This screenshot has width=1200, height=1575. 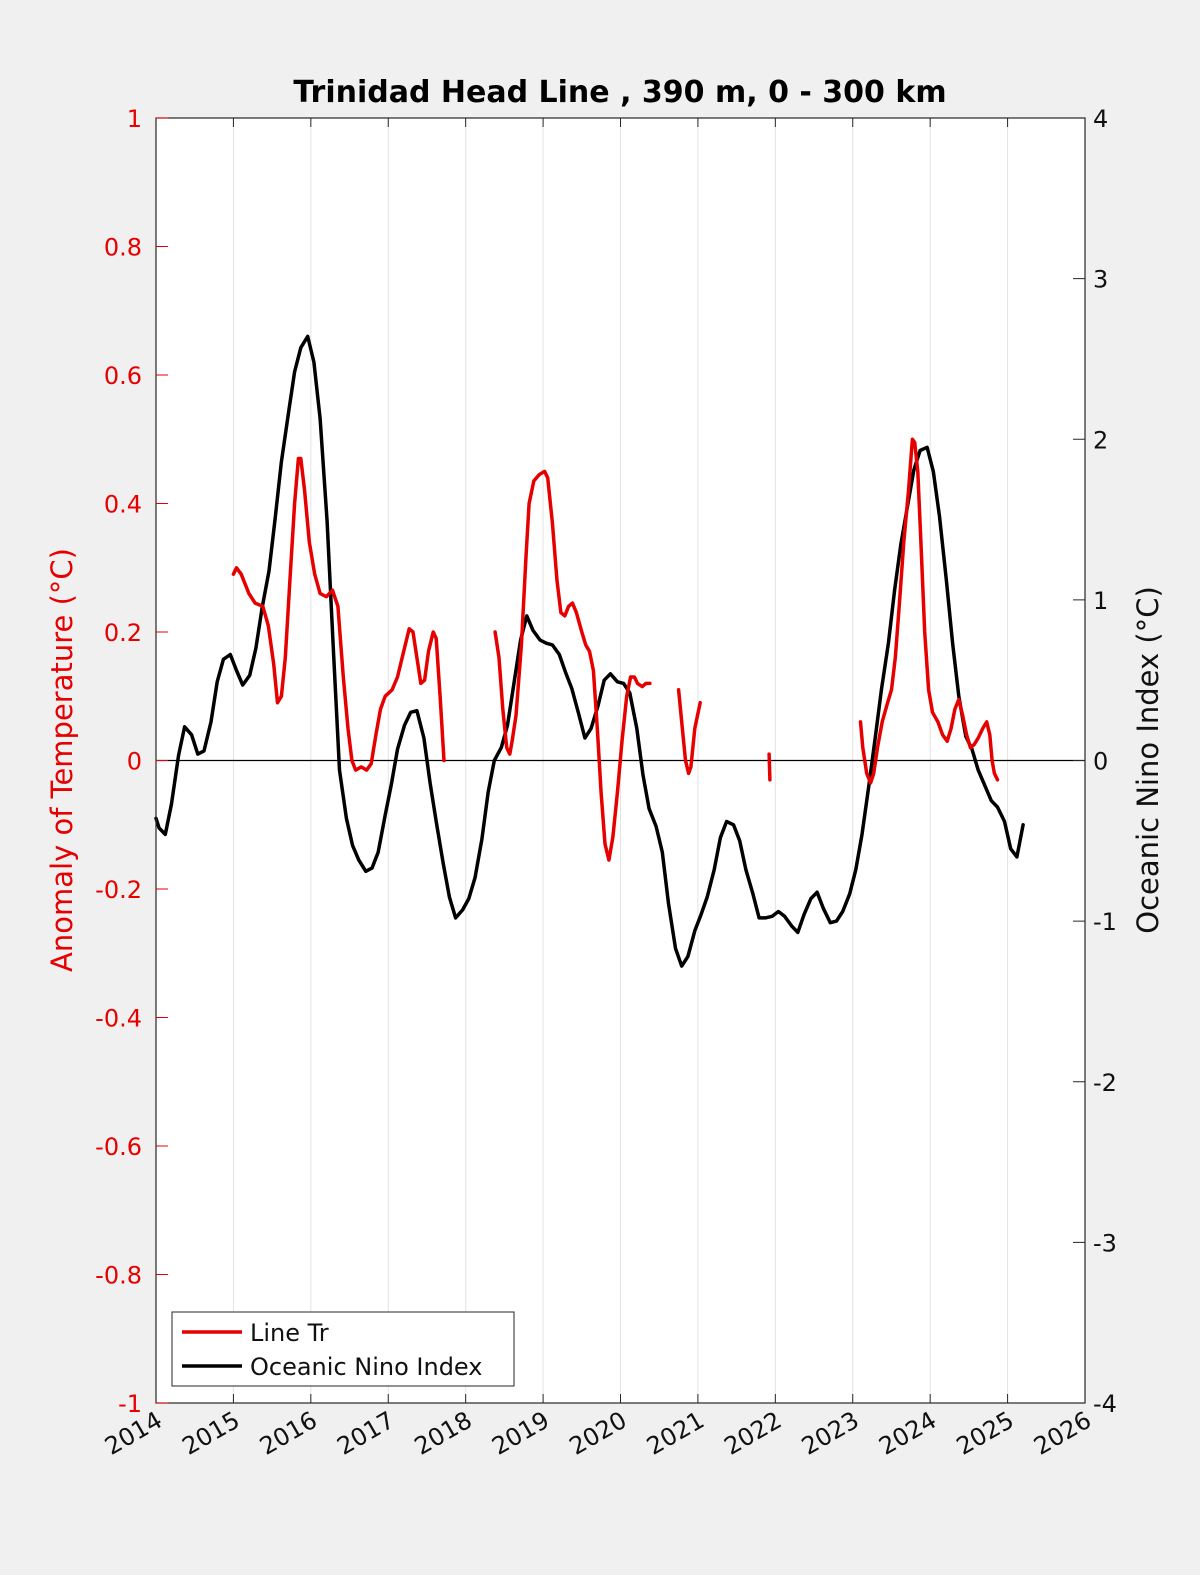 I want to click on y-right-tick-label: 3, so click(x=1100, y=280).